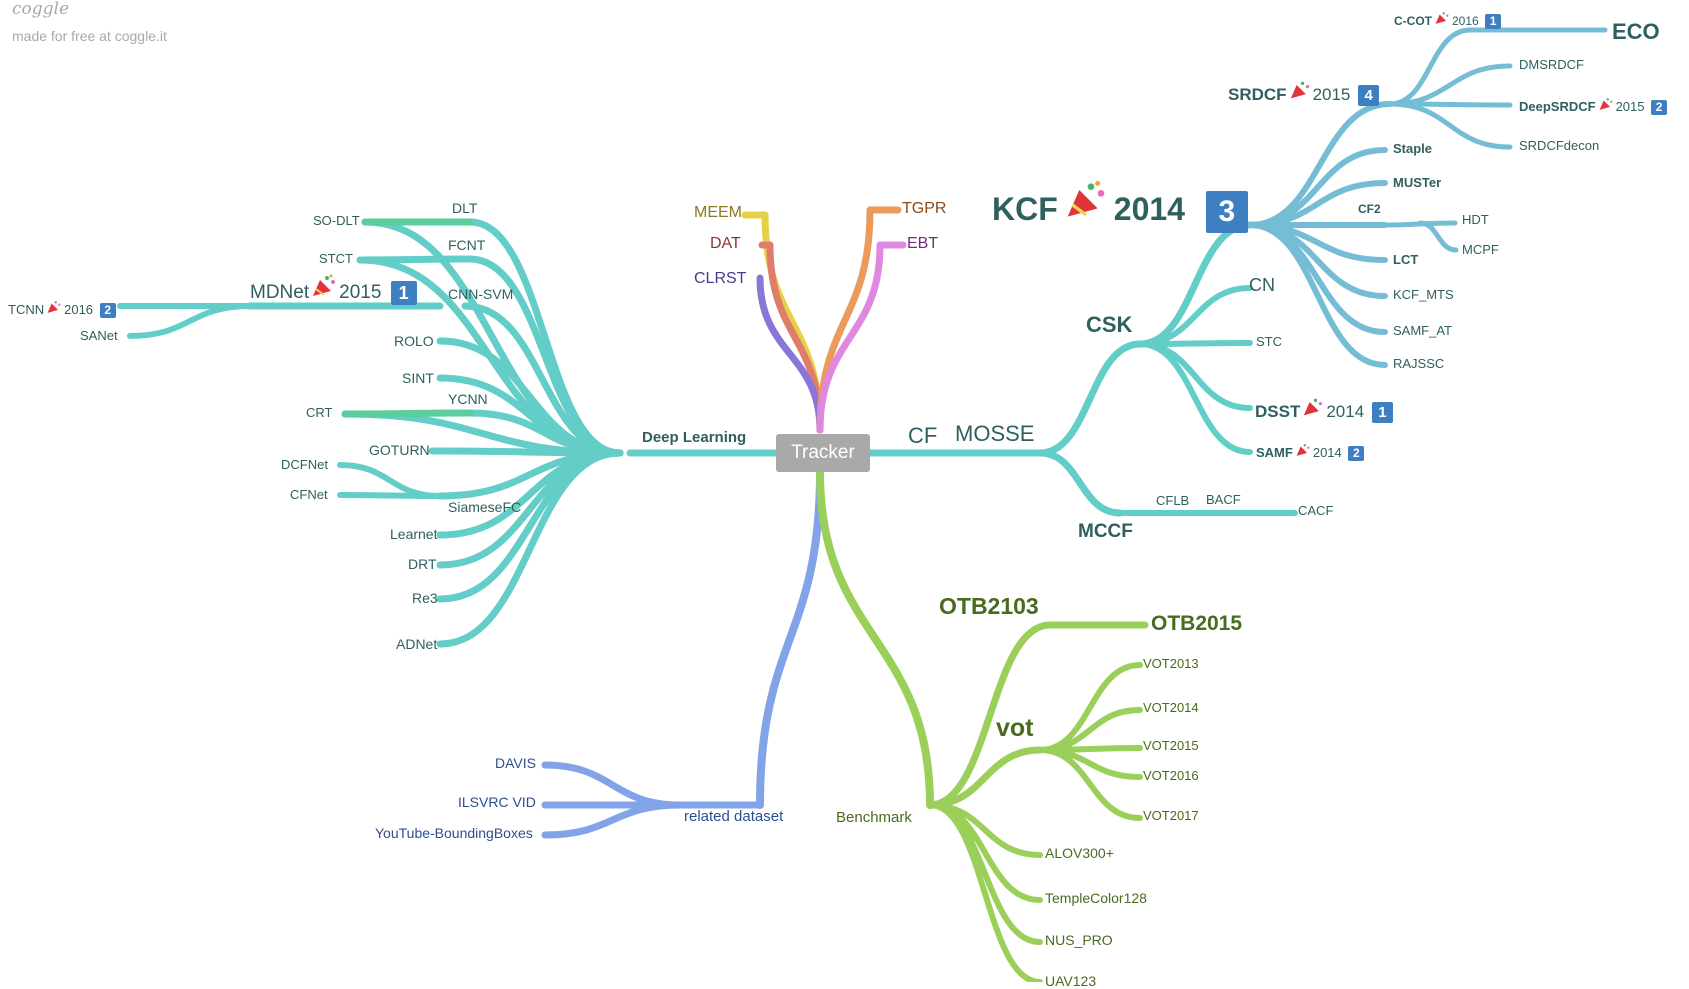  I want to click on node-ebt: EBT, so click(923, 243).